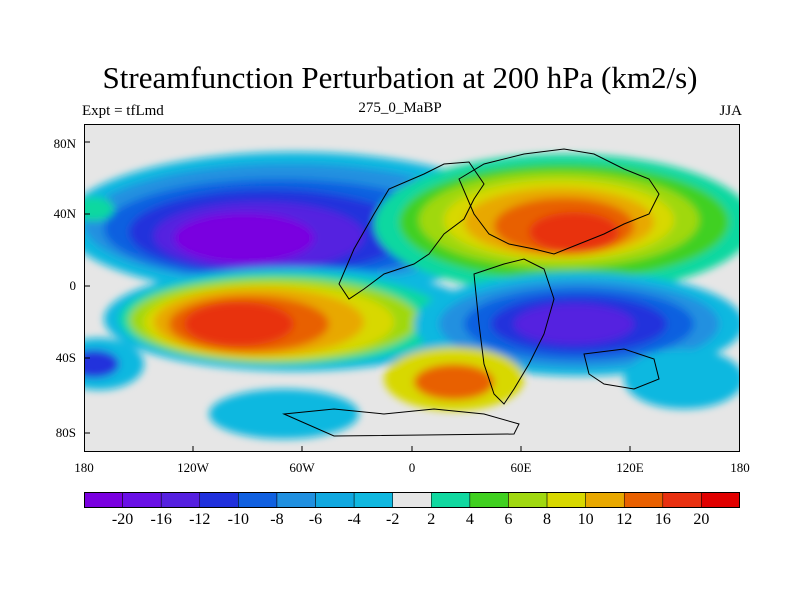 The height and width of the screenshot is (600, 800). What do you see at coordinates (161, 519) in the screenshot?
I see `colorbar-label: -16` at bounding box center [161, 519].